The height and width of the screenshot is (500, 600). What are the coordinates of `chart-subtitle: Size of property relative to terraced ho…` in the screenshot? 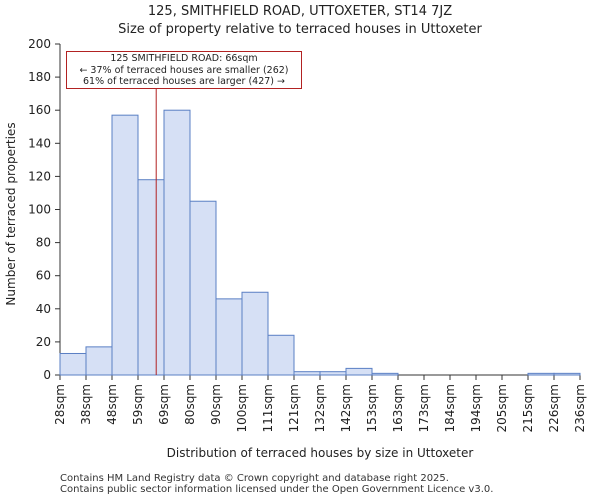 It's located at (300, 29).